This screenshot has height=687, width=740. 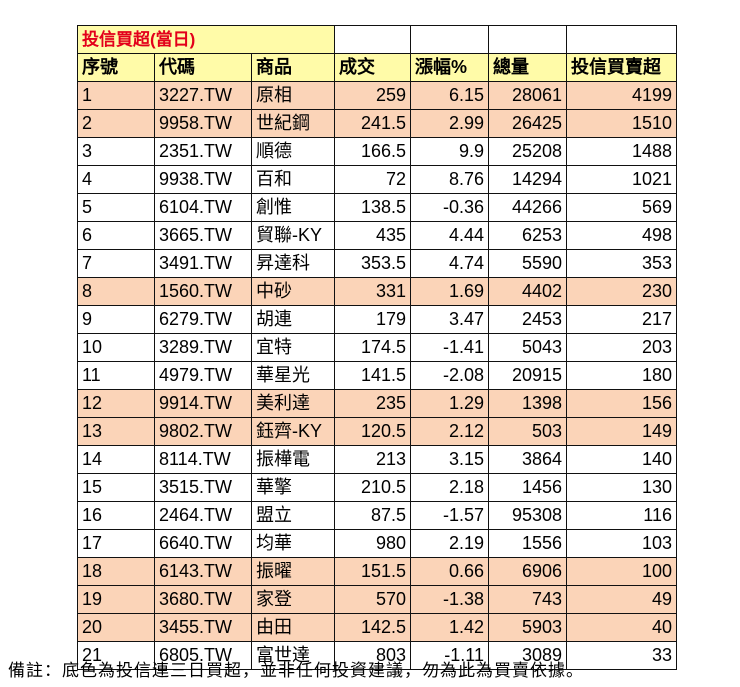 What do you see at coordinates (116, 235) in the screenshot?
I see `cell-no: 6` at bounding box center [116, 235].